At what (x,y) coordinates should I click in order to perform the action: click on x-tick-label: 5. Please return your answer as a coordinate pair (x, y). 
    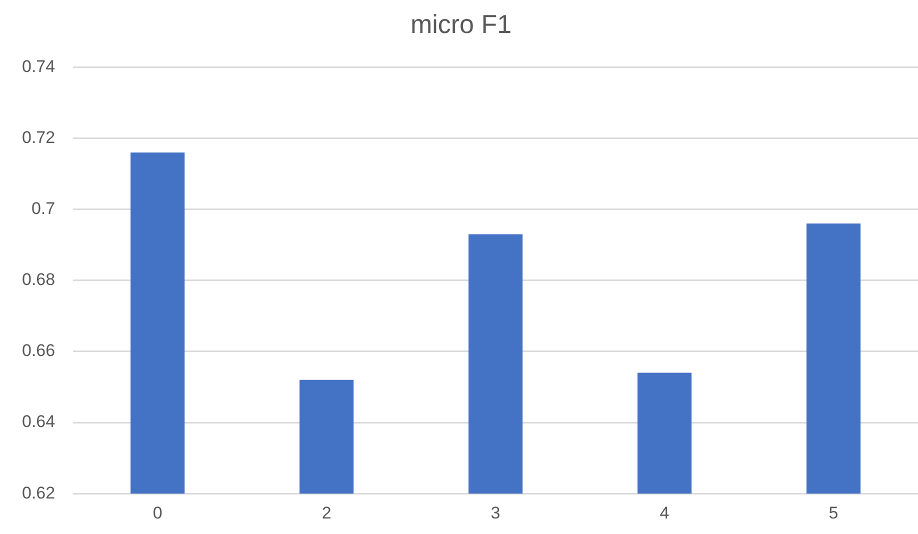
    Looking at the image, I should click on (833, 512).